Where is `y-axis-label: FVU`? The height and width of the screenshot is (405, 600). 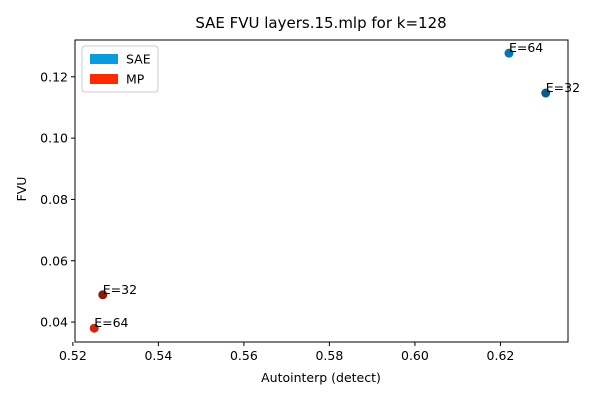
y-axis-label: FVU is located at coordinates (21, 189).